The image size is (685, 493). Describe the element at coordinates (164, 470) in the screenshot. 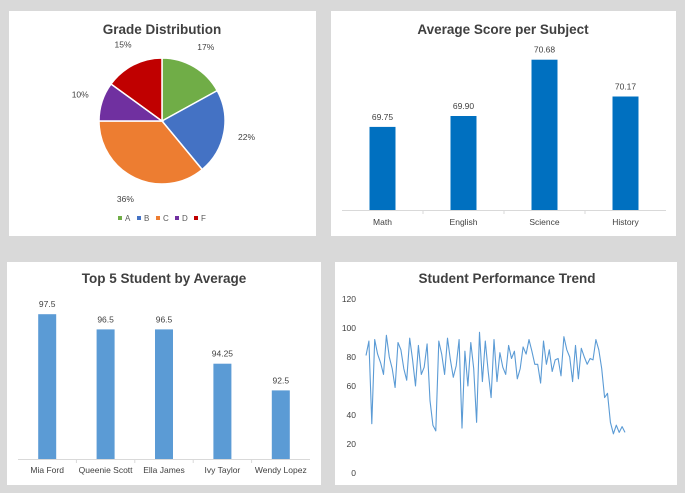

I see `category-label-ella-james: Ella James` at that location.